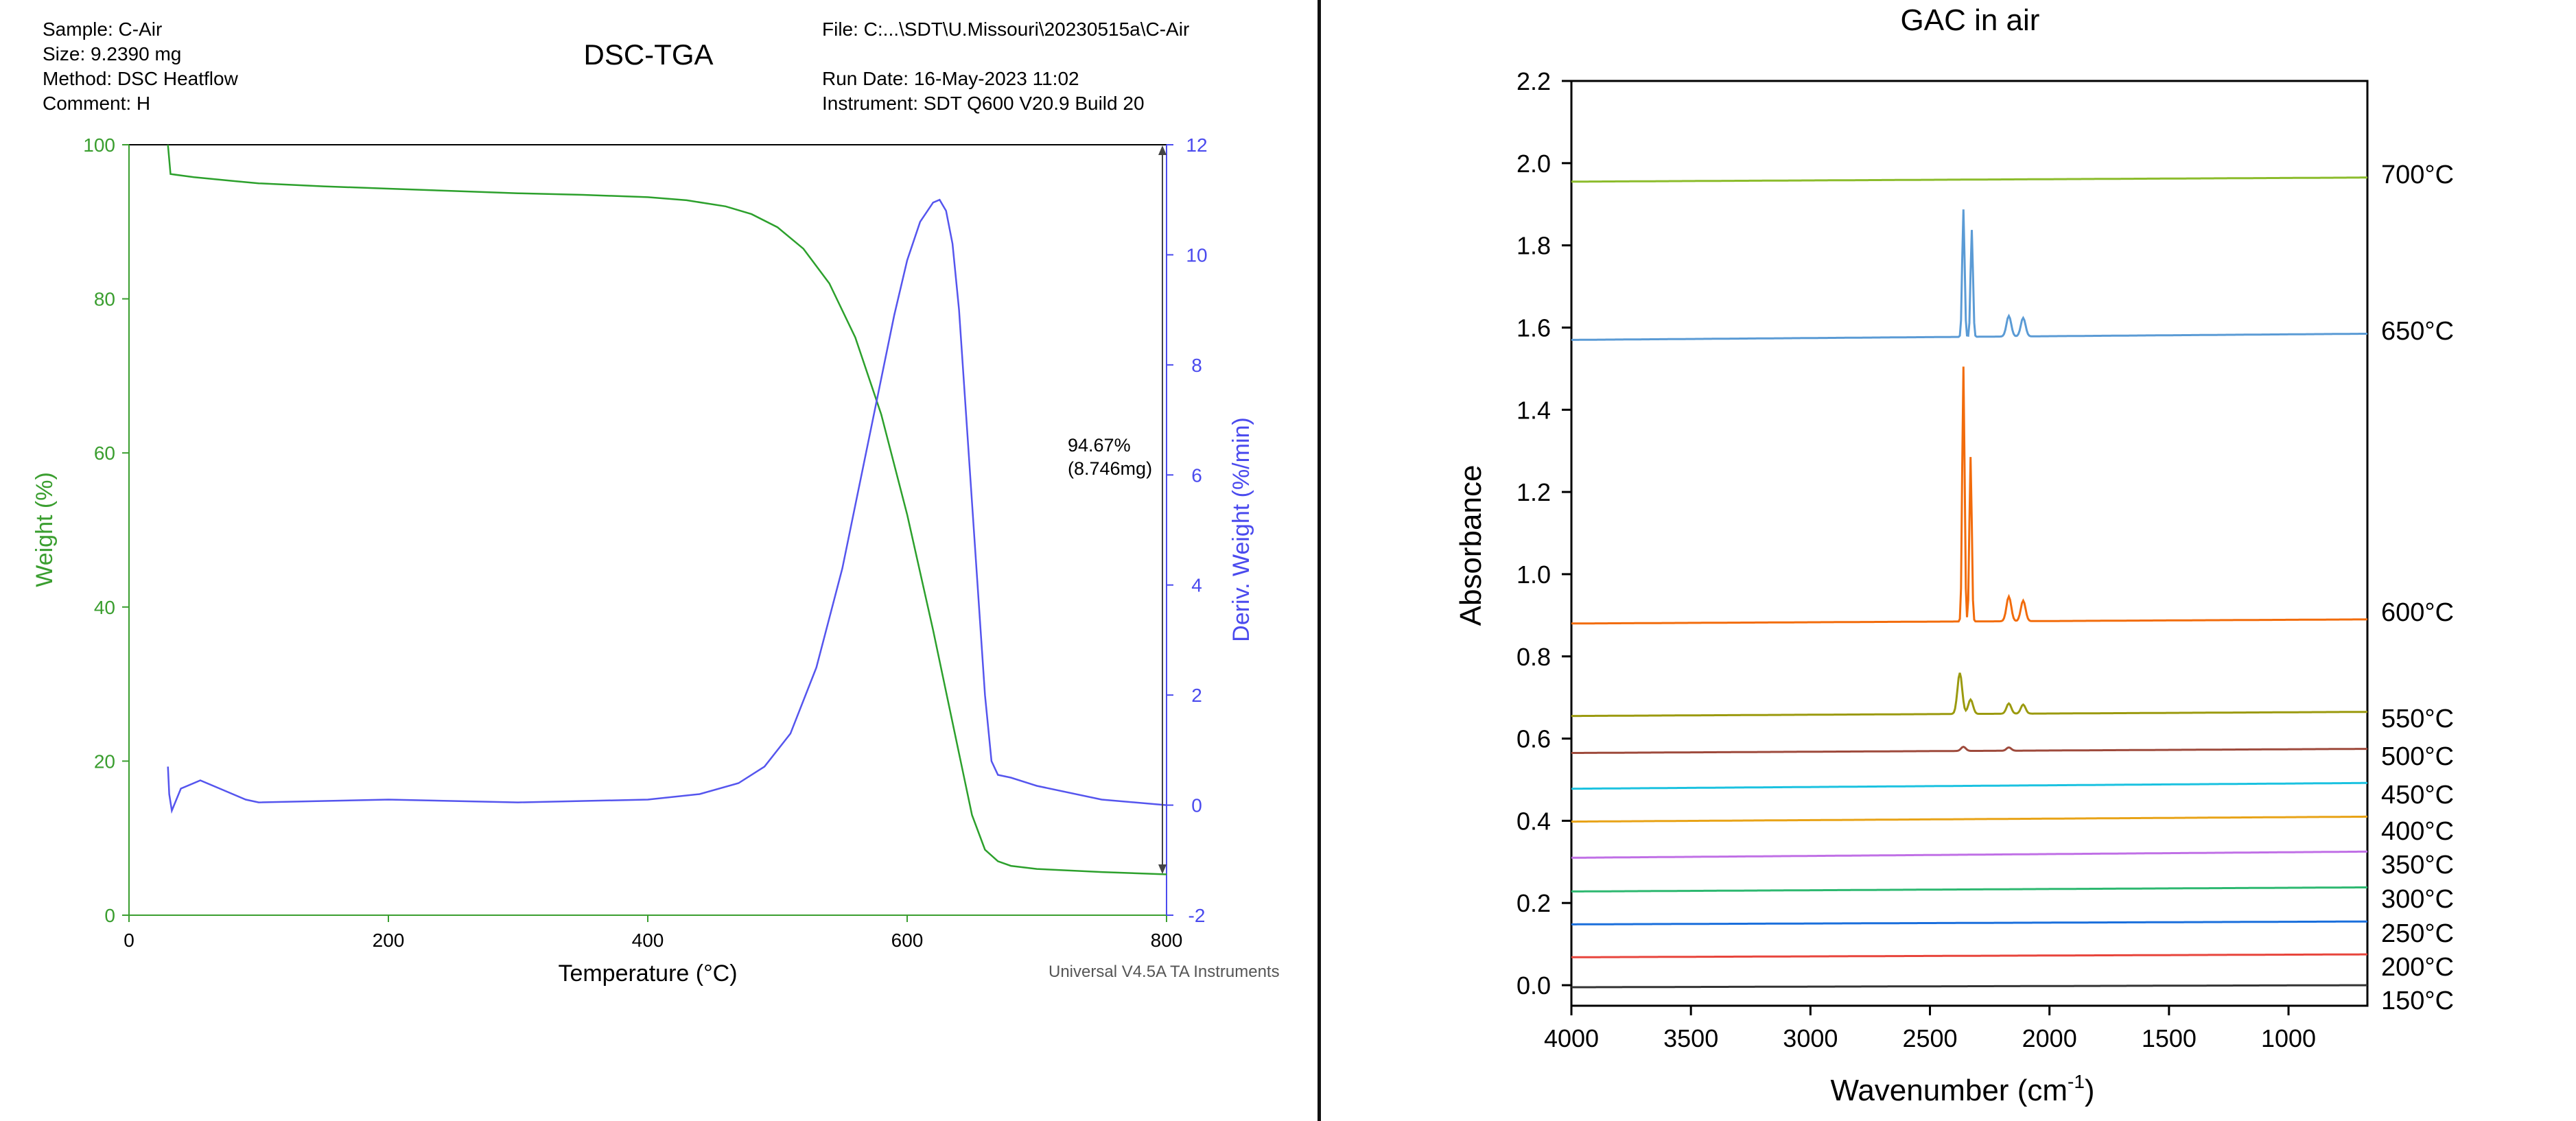 The height and width of the screenshot is (1121, 2576). Describe the element at coordinates (907, 940) in the screenshot. I see `x-tick-label: 600` at that location.